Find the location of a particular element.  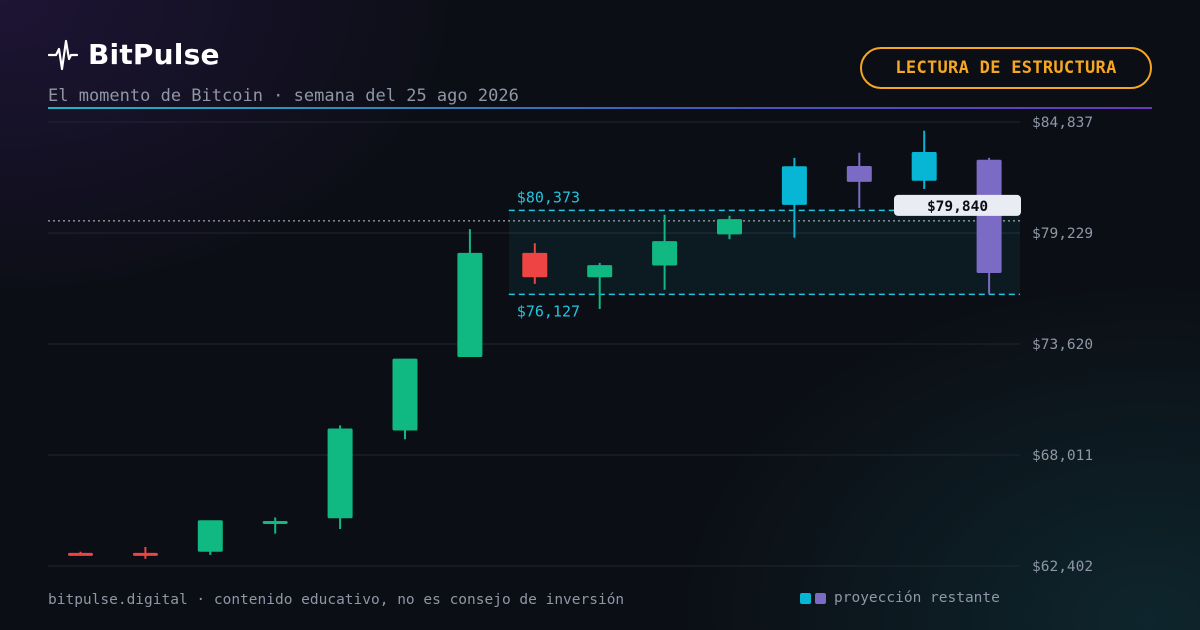

pulse-icon is located at coordinates (63, 54).